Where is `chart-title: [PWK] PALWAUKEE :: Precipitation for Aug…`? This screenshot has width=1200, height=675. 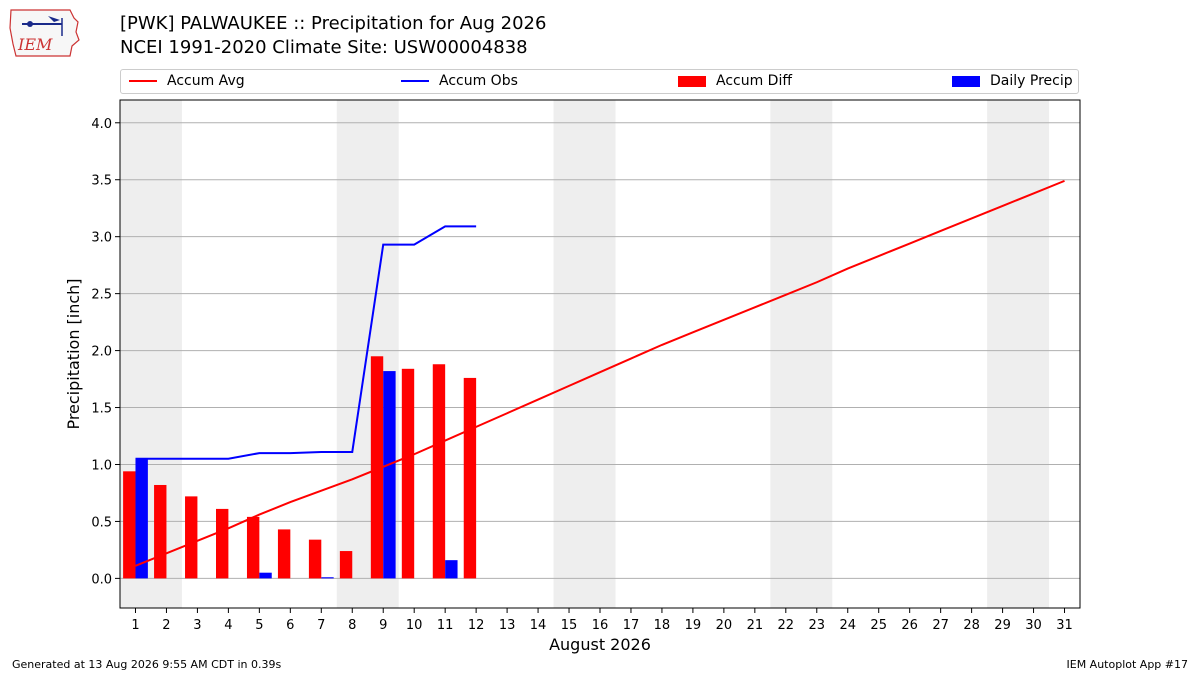
chart-title: [PWK] PALWAUKEE :: Precipitation for Aug… is located at coordinates (333, 23).